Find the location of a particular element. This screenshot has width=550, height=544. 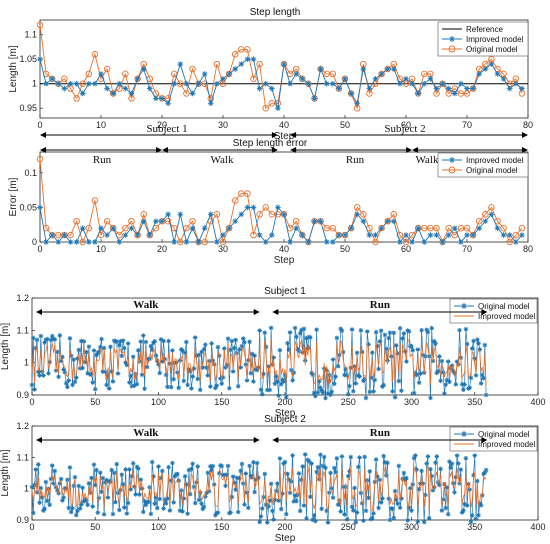

walk-arrow-head-right is located at coordinates (256, 312).